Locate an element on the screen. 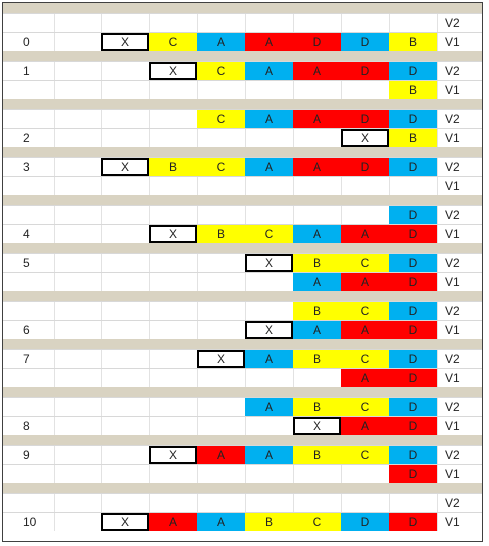 Image resolution: width=489 pixels, height=546 pixels. step-label: 7 is located at coordinates (26, 359).